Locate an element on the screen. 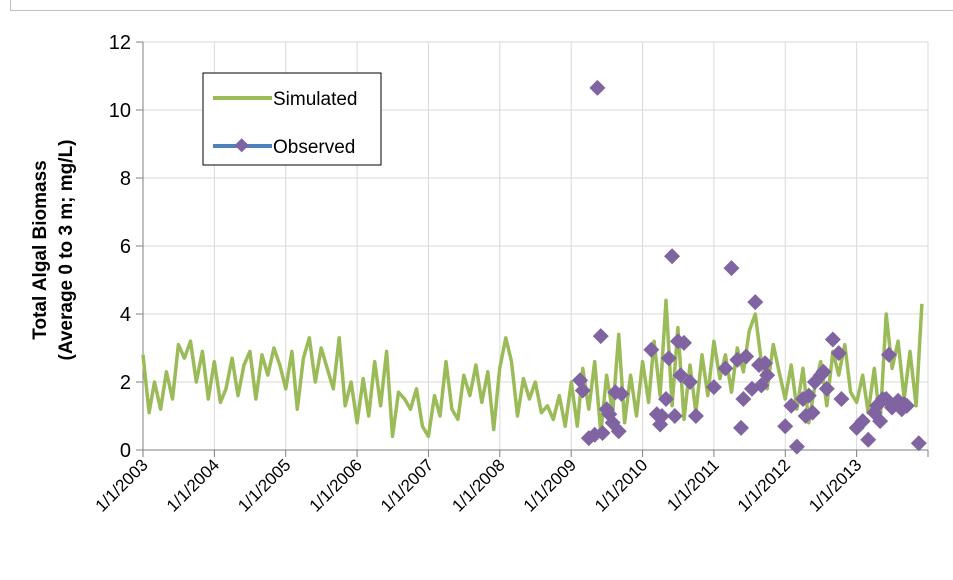  y-tick-label: 8 is located at coordinates (125, 179).